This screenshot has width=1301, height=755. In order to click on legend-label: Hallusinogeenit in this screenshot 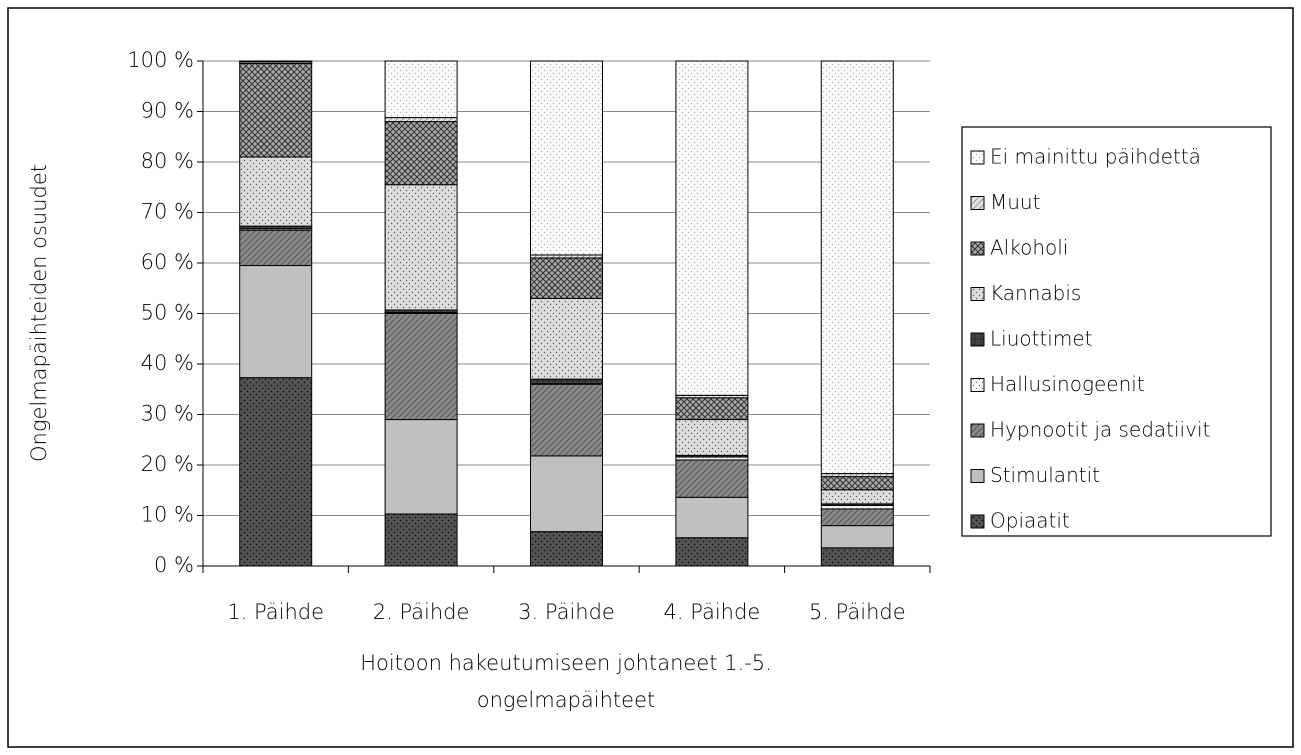, I will do `click(1067, 384)`.